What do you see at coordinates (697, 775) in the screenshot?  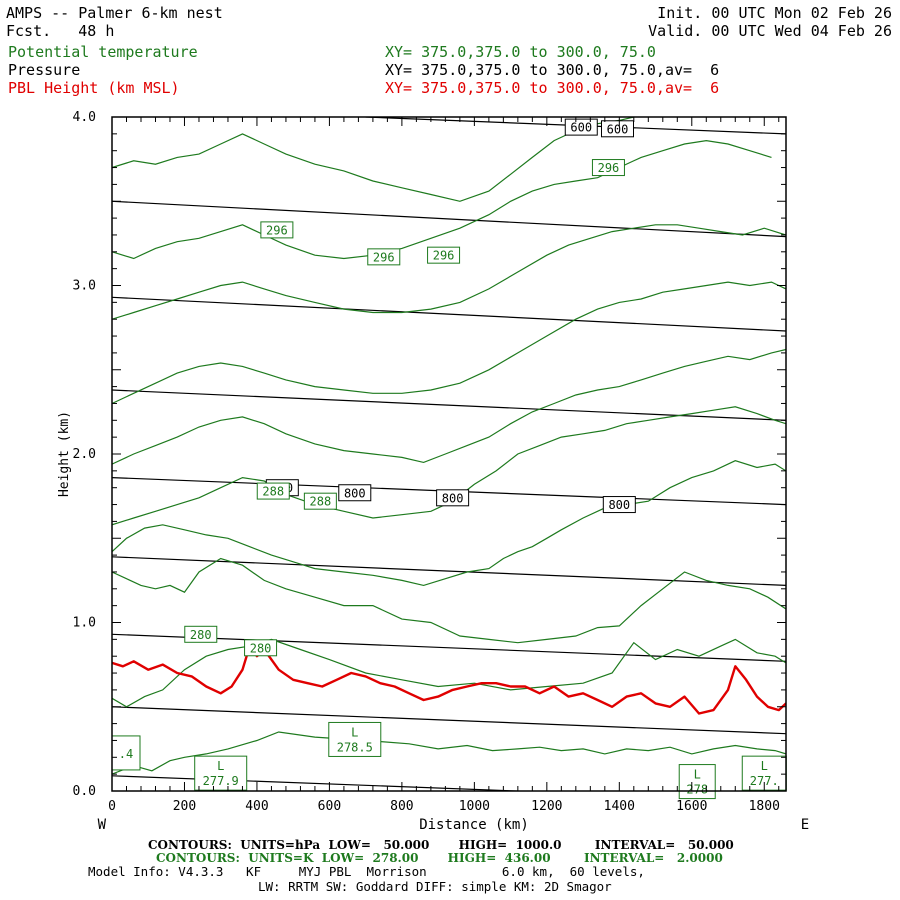 I see `low-marker-2-letter: L` at bounding box center [697, 775].